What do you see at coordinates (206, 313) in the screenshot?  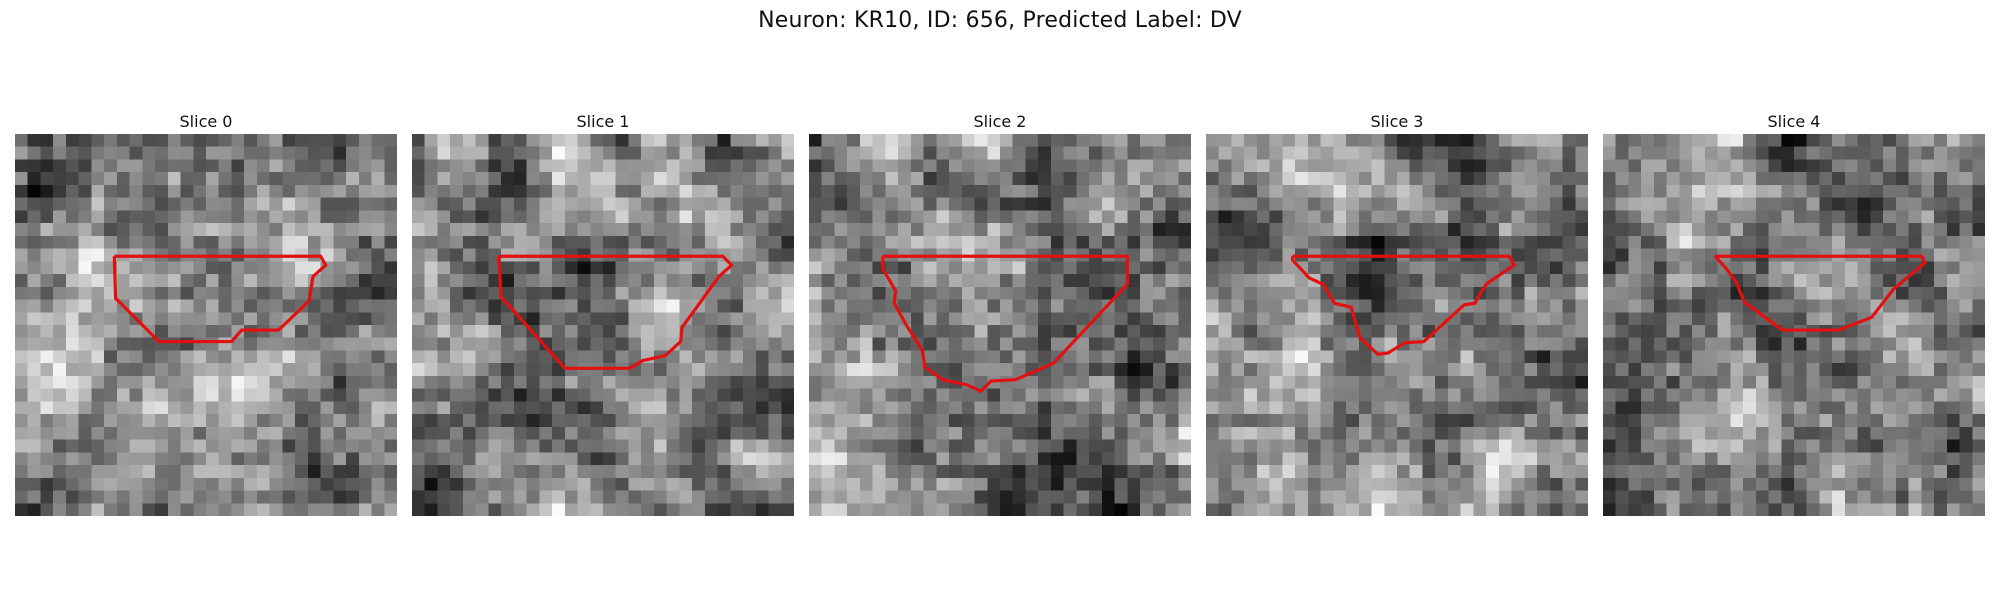 I see `panel-slice-0: Slice 0` at bounding box center [206, 313].